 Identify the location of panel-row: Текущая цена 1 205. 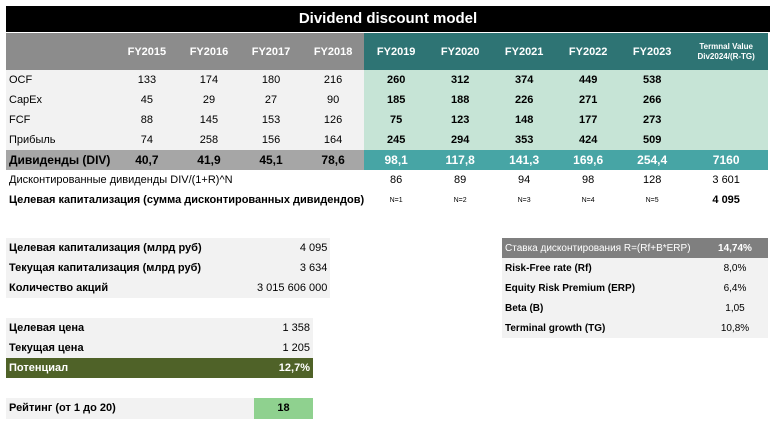
(159, 348).